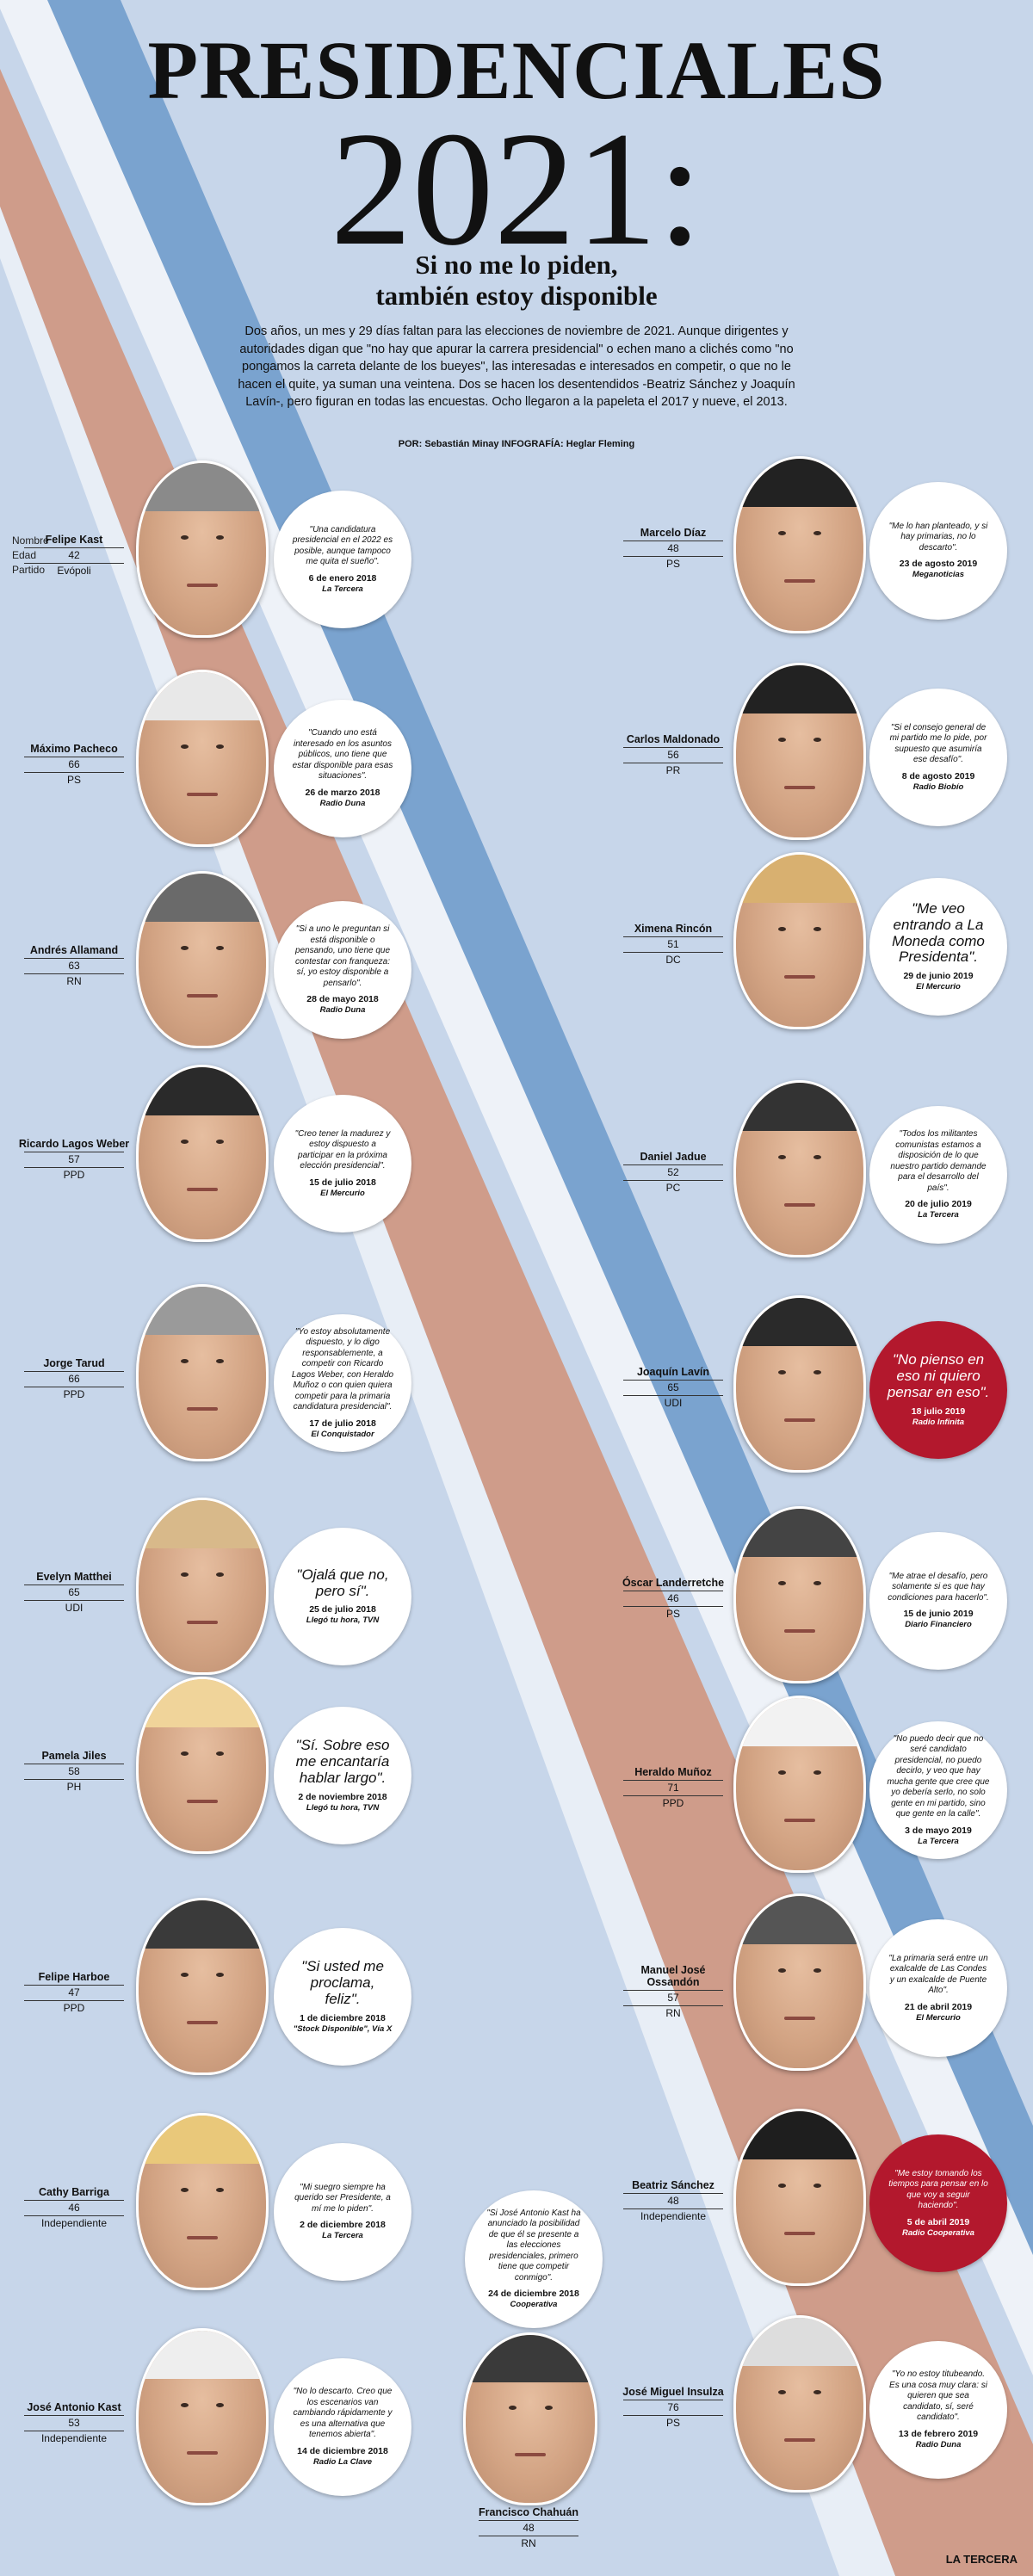  I want to click on quote-date: 13 de febrero 2019, so click(938, 2433).